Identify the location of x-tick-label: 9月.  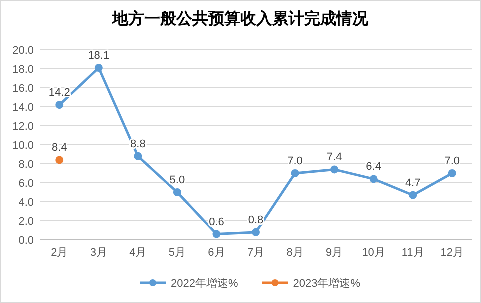
(335, 253).